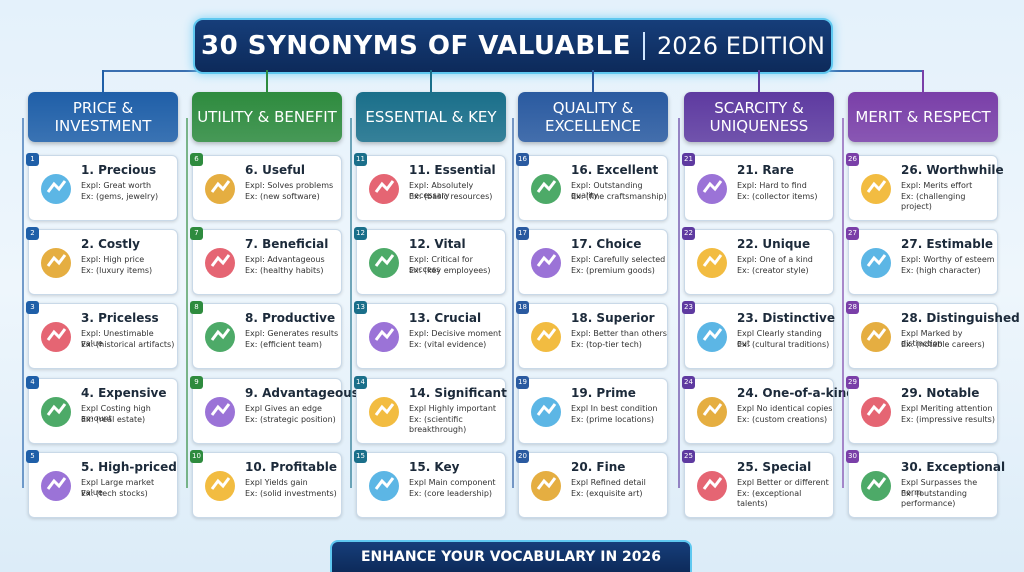  I want to click on explanation: Expl No identical copies, so click(785, 408).